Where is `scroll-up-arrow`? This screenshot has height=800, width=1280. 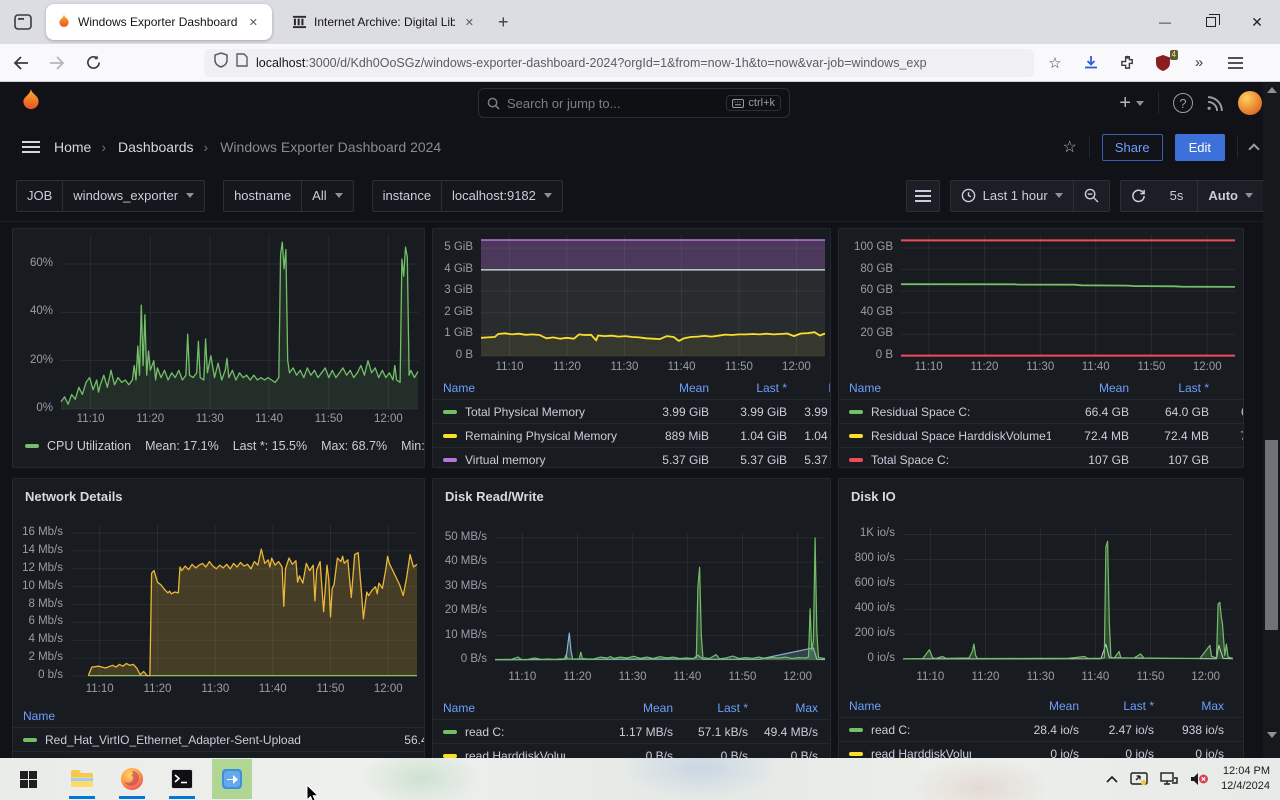
scroll-up-arrow is located at coordinates (1272, 90).